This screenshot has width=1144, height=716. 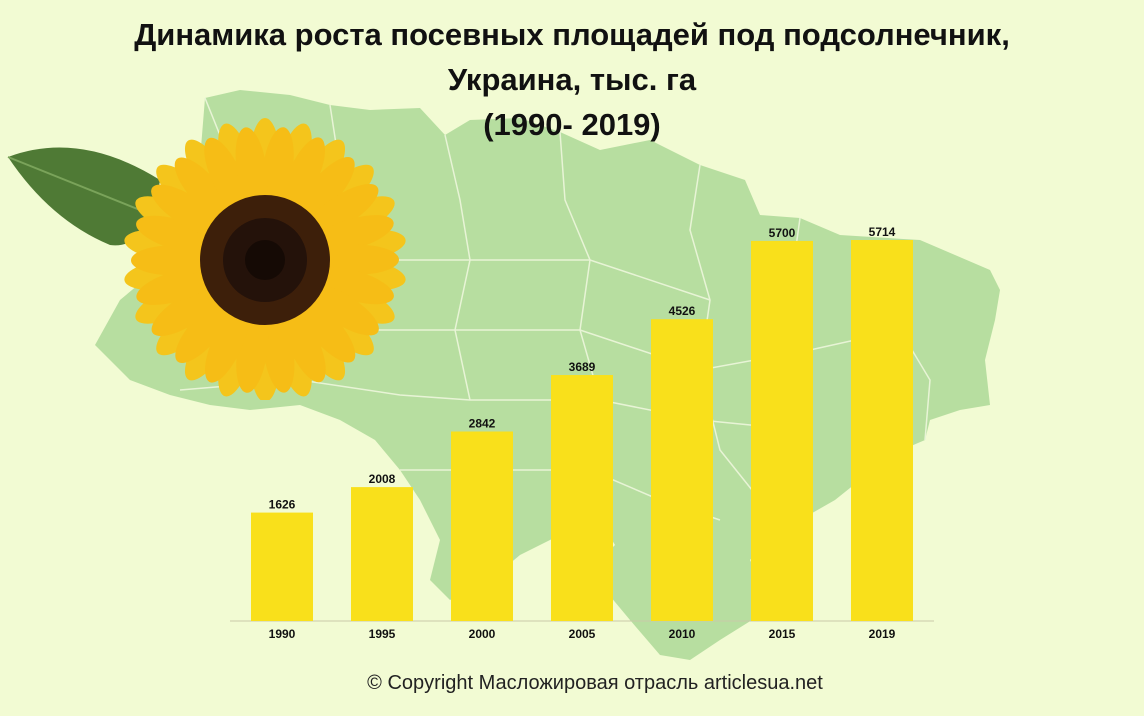 What do you see at coordinates (265, 259) in the screenshot?
I see `sunflower-petals` at bounding box center [265, 259].